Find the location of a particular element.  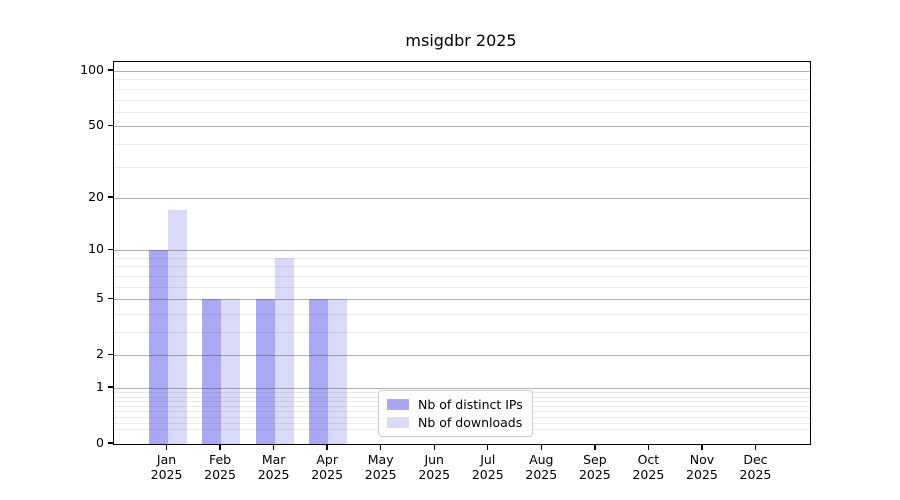

bar-downloads-mar is located at coordinates (284, 350).